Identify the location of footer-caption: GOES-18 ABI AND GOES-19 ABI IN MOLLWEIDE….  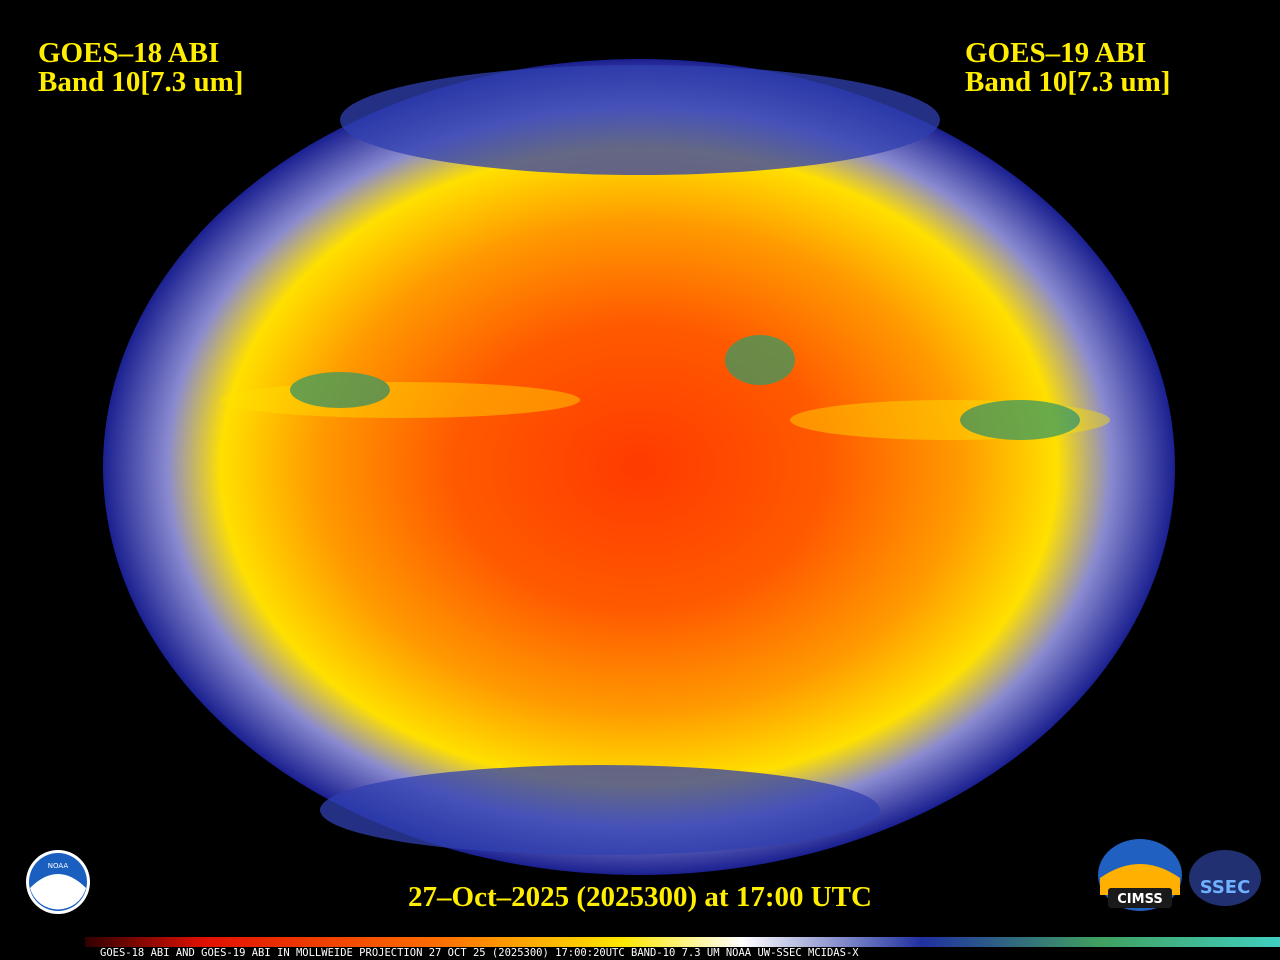
(479, 953).